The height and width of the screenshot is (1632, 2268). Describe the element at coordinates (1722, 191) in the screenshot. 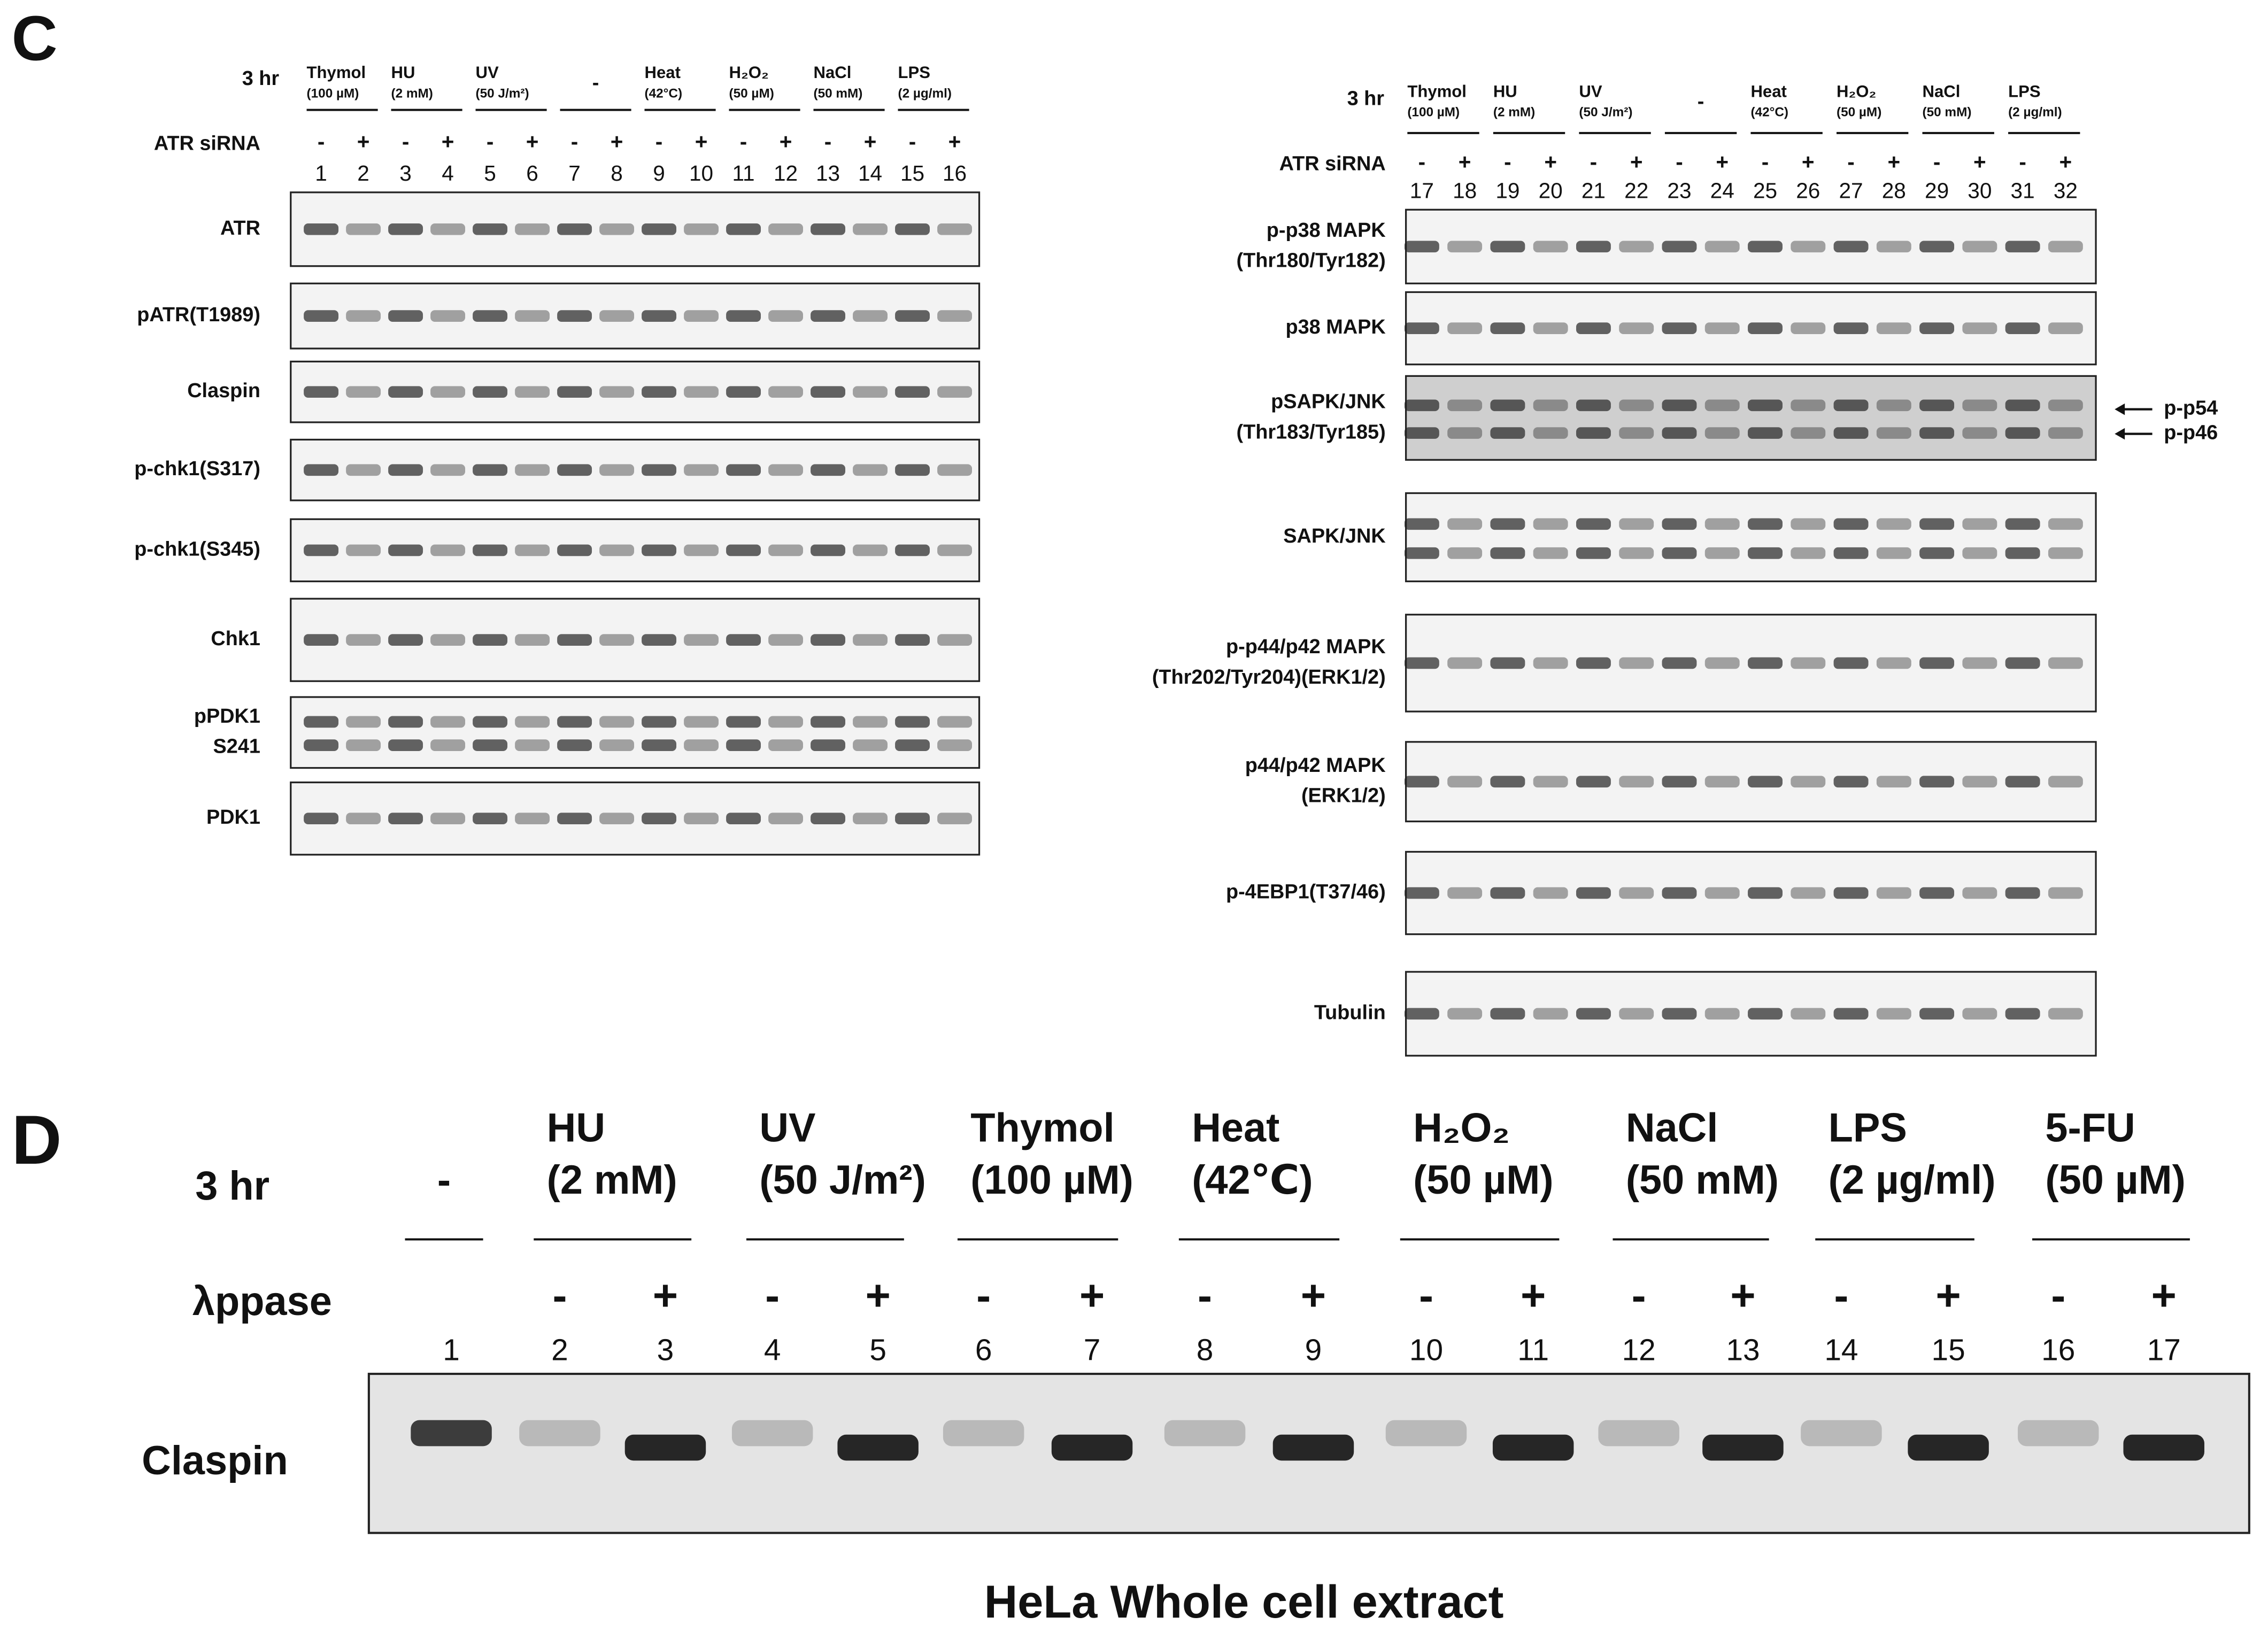

I see `lane-number: 24` at that location.